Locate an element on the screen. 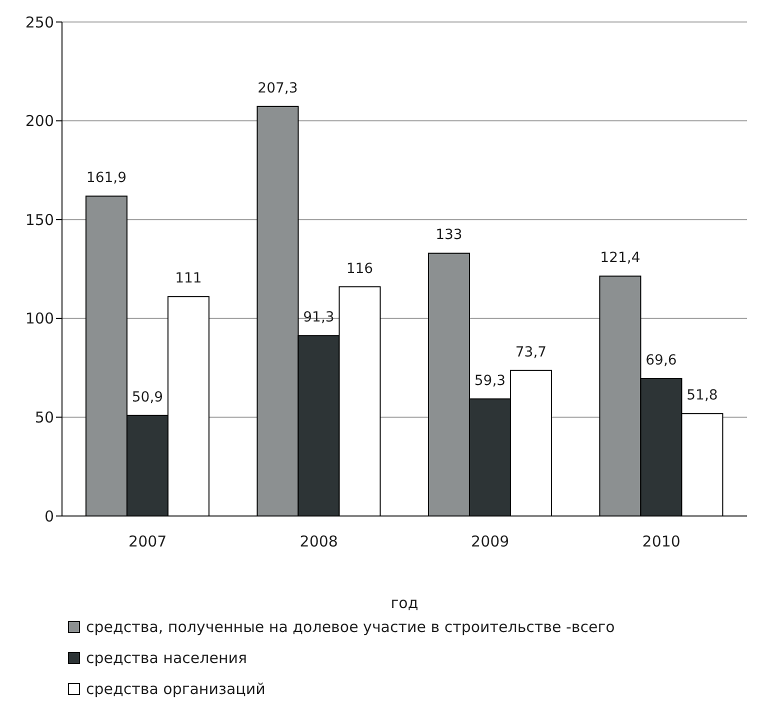  data-label: 133 is located at coordinates (449, 235).